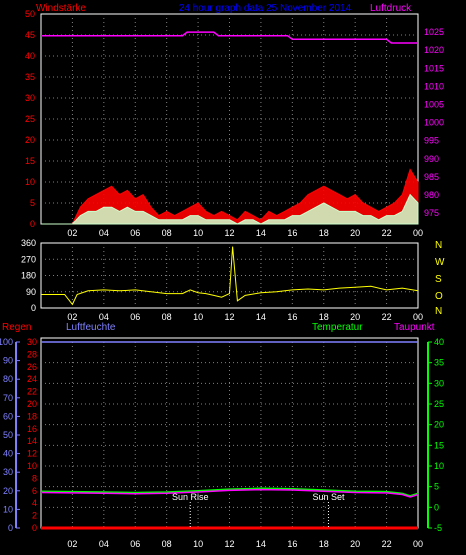  What do you see at coordinates (8, 491) in the screenshot?
I see `humidity-y-tick-label: 20` at bounding box center [8, 491].